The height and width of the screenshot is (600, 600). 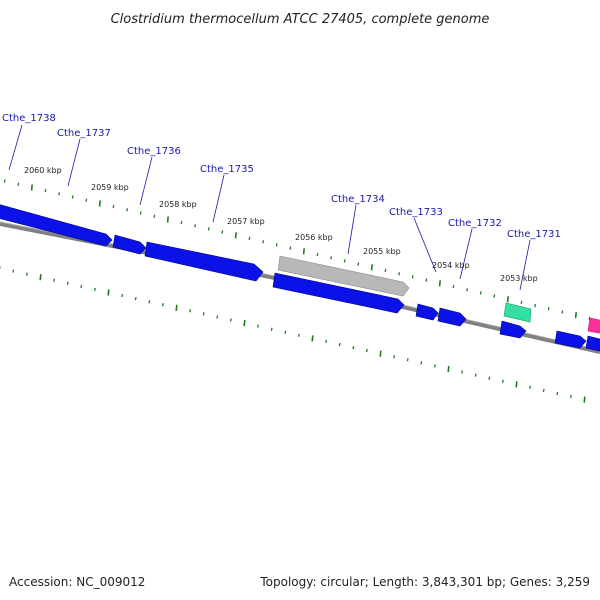 I want to click on kbp-label: 2059 kbp, so click(x=110, y=187).